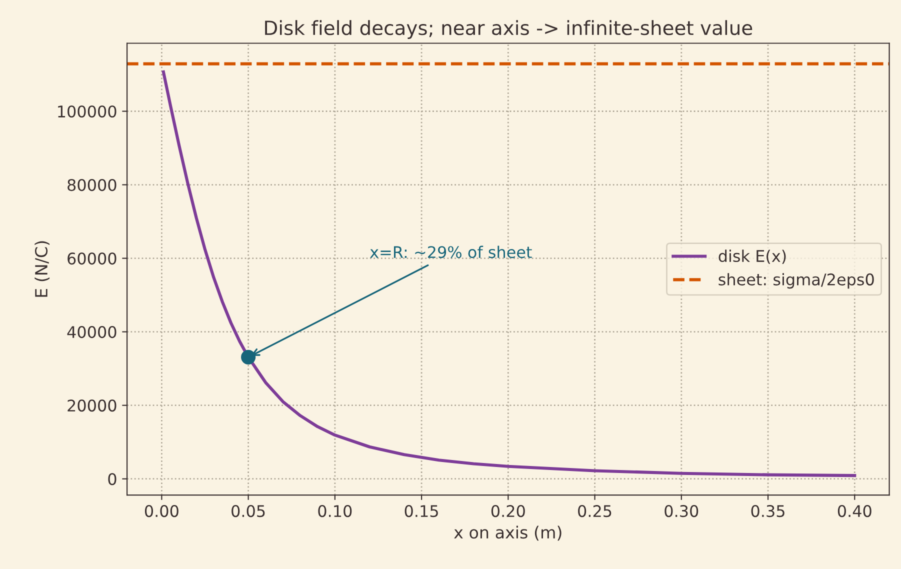 The width and height of the screenshot is (901, 569). What do you see at coordinates (421, 511) in the screenshot?
I see `x-tick-label: 0.15` at bounding box center [421, 511].